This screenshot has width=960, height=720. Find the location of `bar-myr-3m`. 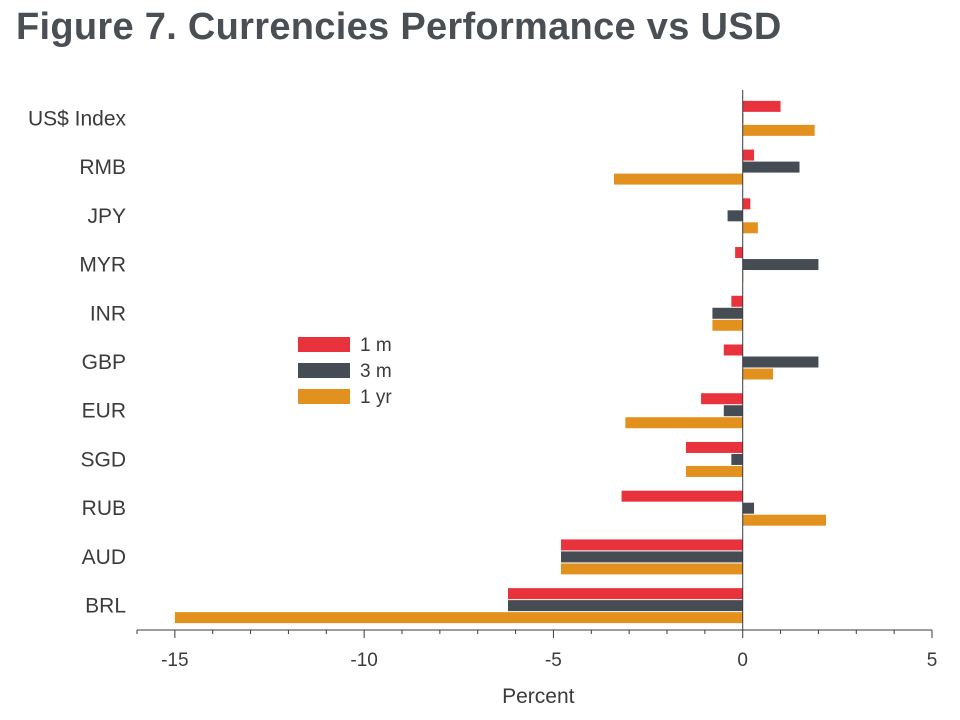

bar-myr-3m is located at coordinates (780, 265).